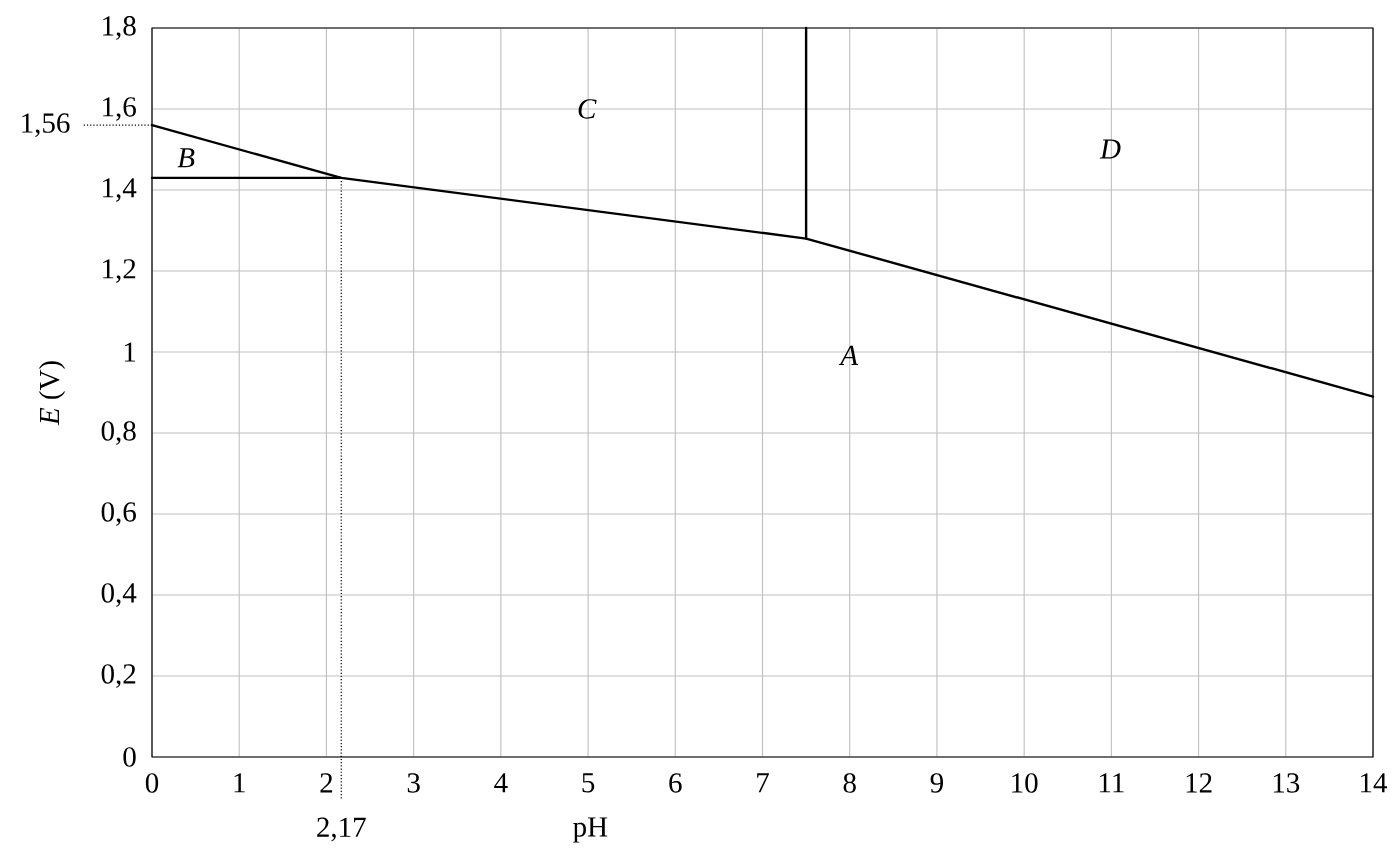 The height and width of the screenshot is (861, 1397). I want to click on annotation: A, so click(848, 355).